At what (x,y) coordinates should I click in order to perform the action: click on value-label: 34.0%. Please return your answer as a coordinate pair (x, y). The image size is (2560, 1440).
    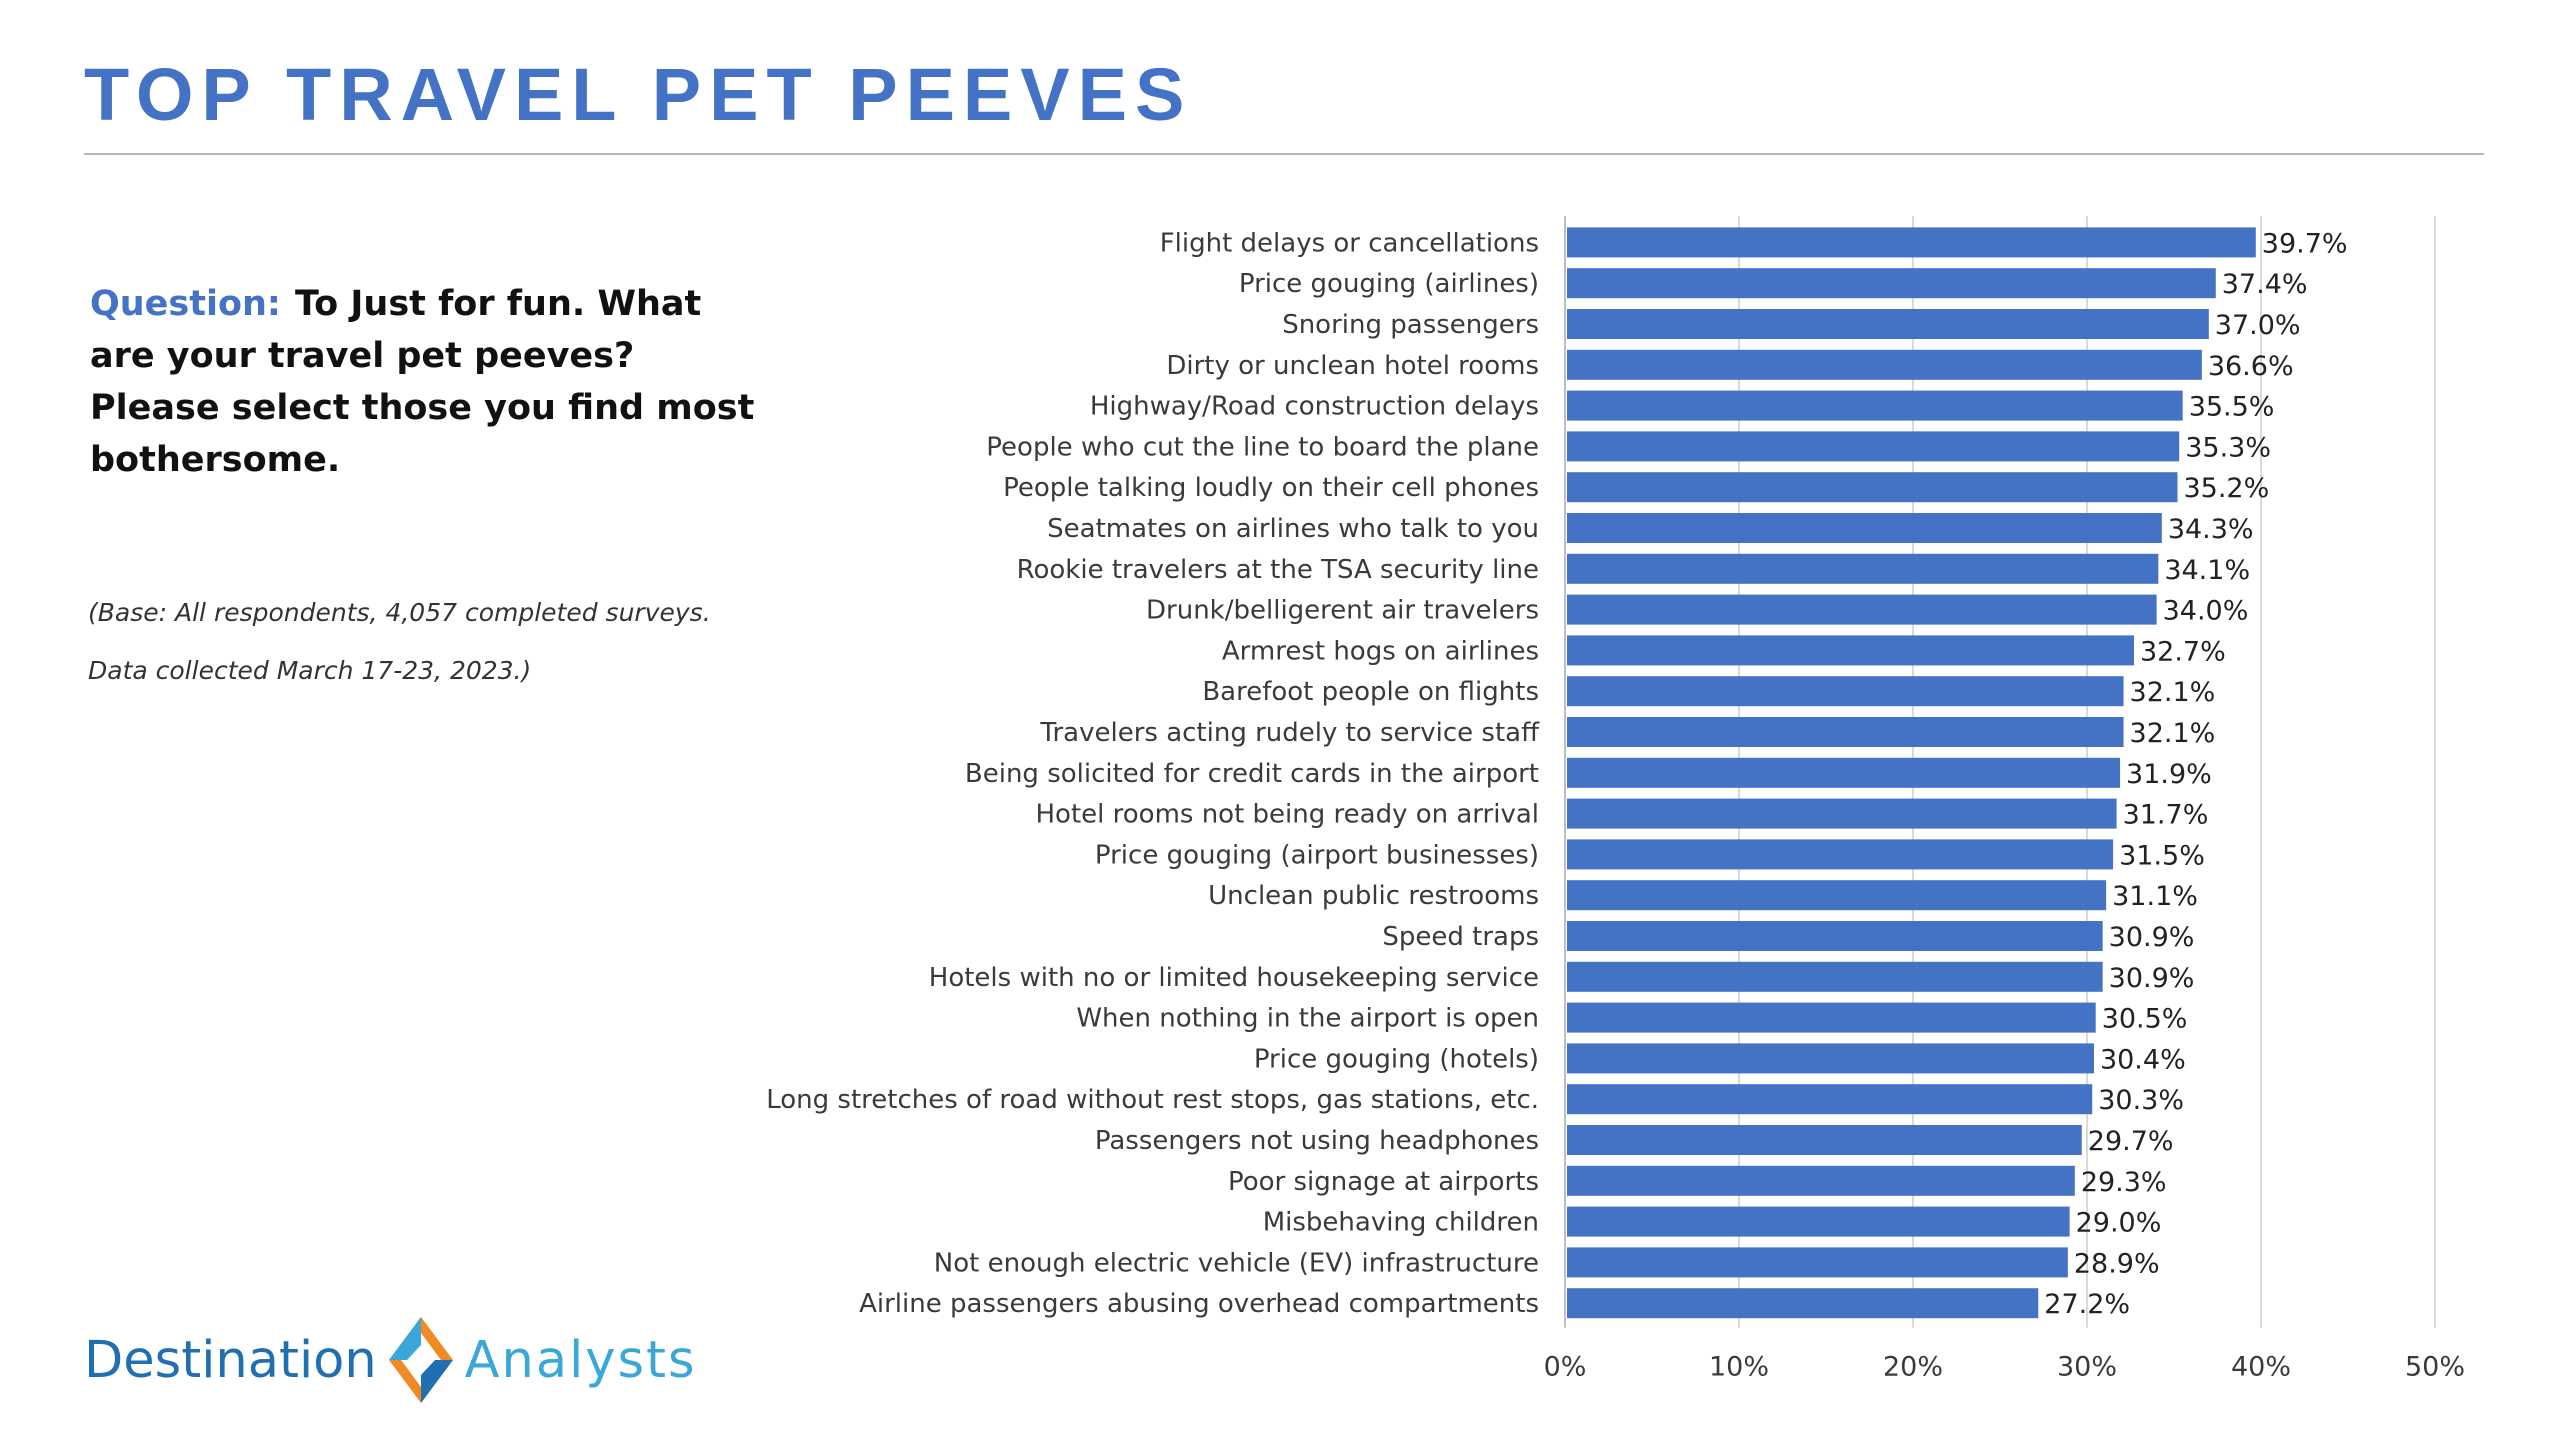
    Looking at the image, I should click on (2206, 611).